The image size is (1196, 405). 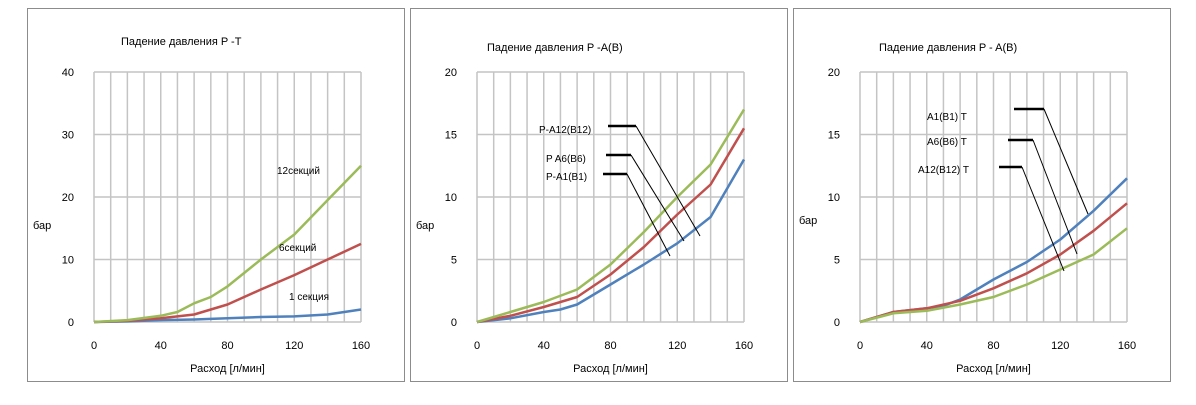 What do you see at coordinates (565, 130) in the screenshot?
I see `series-annotation: P-A12(B12)` at bounding box center [565, 130].